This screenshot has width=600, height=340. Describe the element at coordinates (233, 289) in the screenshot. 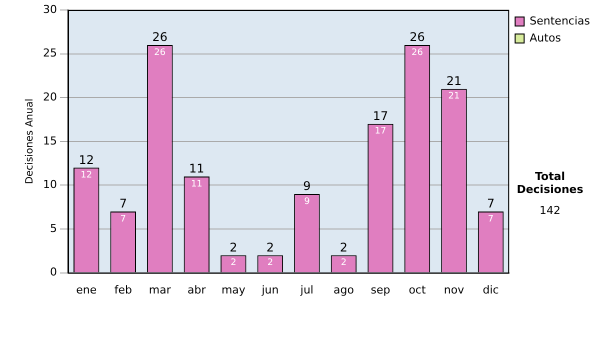

I see `x-tick-label: may` at that location.